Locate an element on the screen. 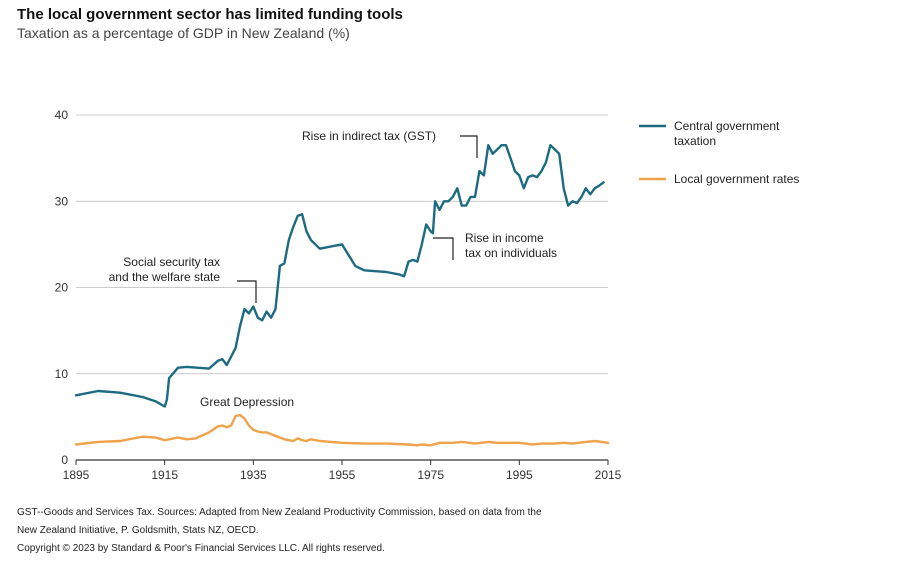 The image size is (903, 563). y-tick-label: 30 is located at coordinates (62, 201).